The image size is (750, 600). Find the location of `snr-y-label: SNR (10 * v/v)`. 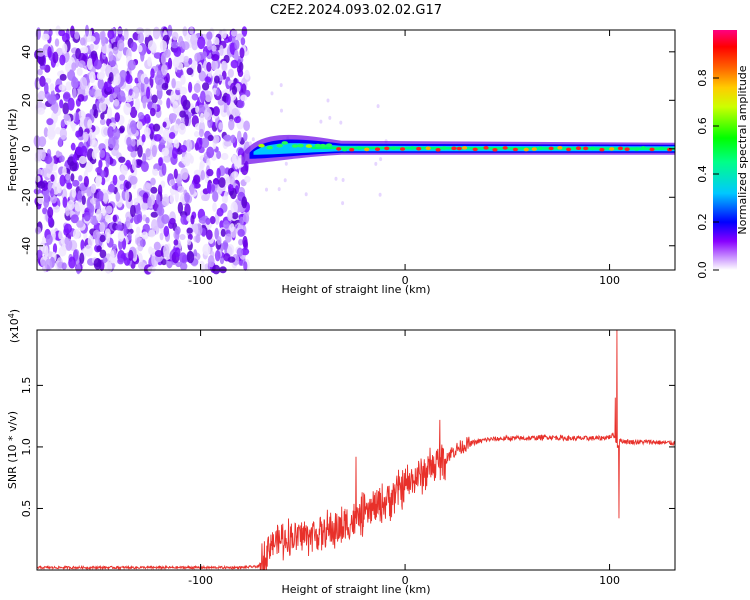

snr-y-label: SNR (10 * v/v) is located at coordinates (12, 450).